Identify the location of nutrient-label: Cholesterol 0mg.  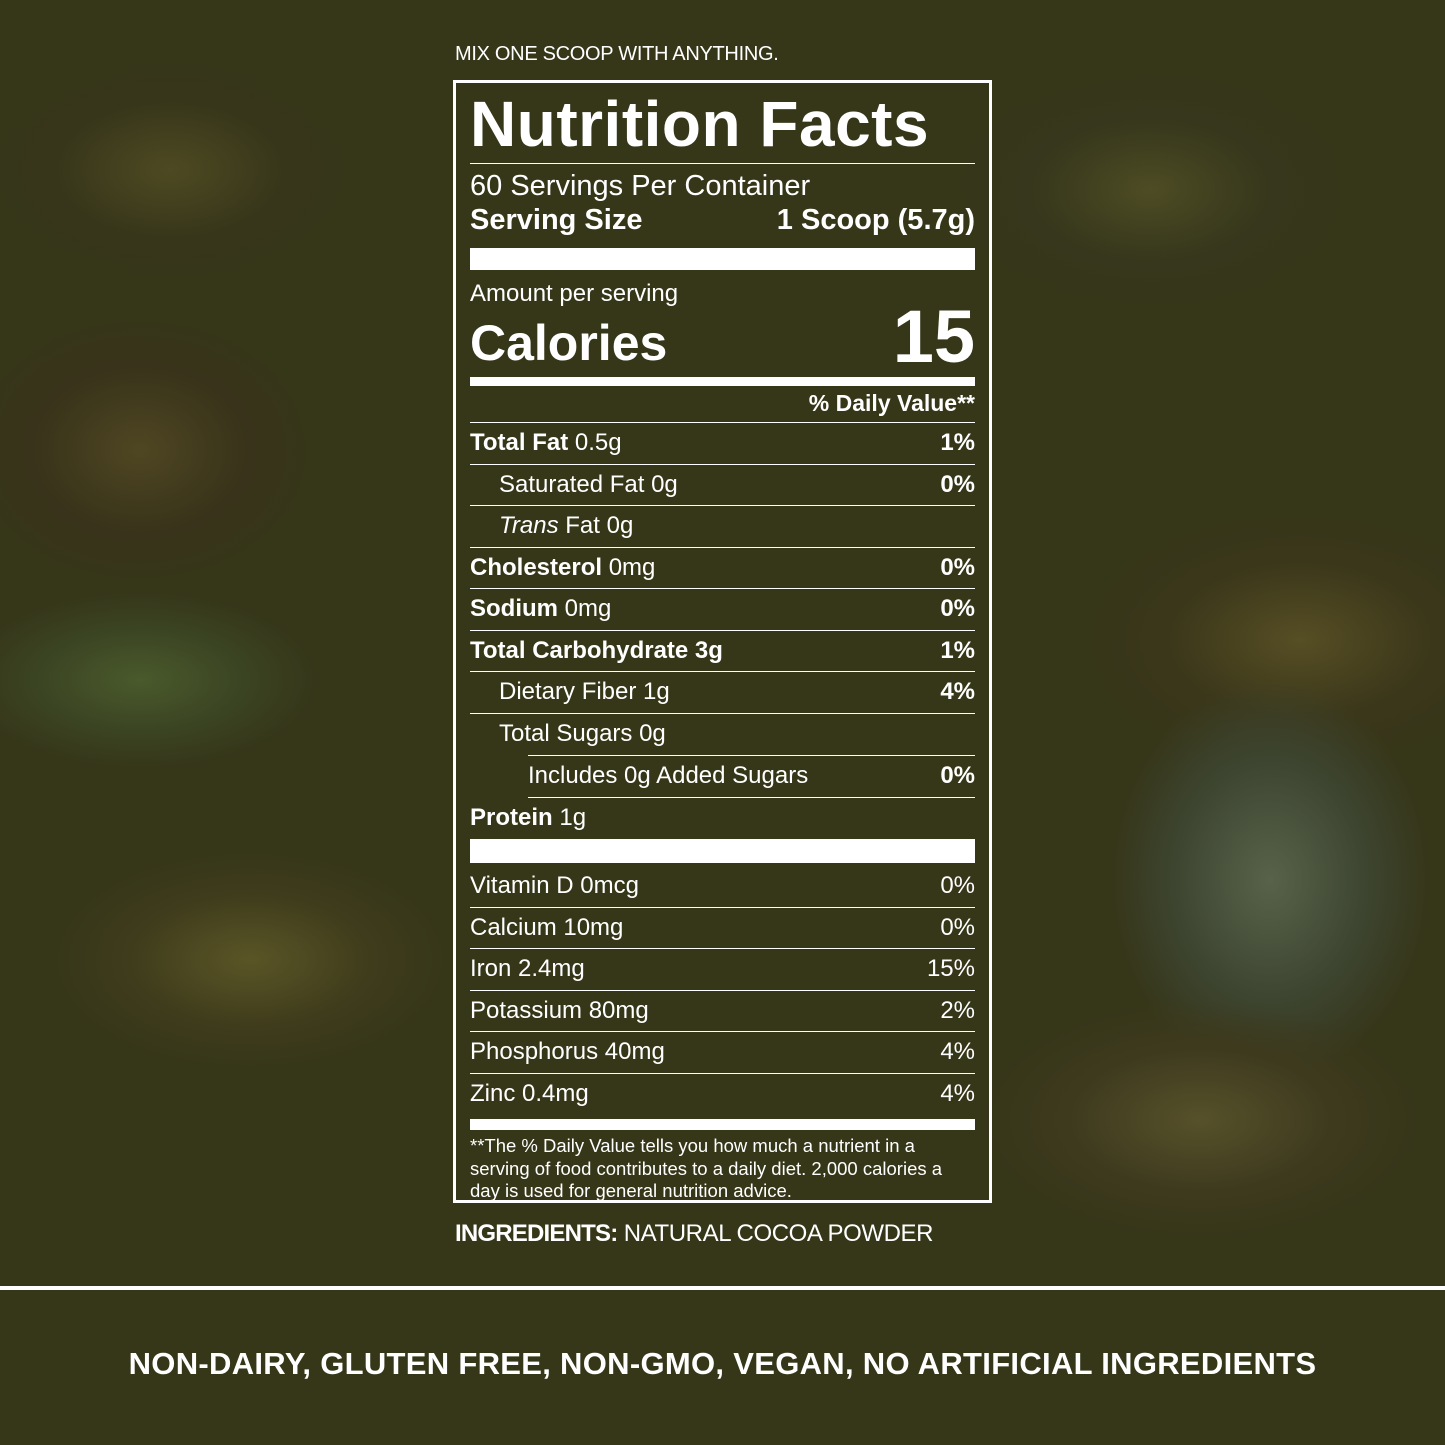
(562, 568).